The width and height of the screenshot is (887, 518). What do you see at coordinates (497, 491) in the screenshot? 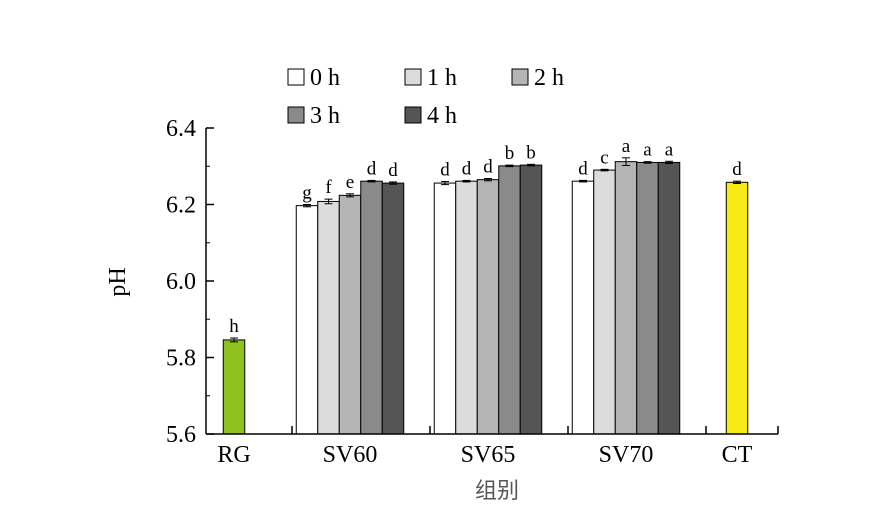
I see `x-axis-title: 组别` at bounding box center [497, 491].